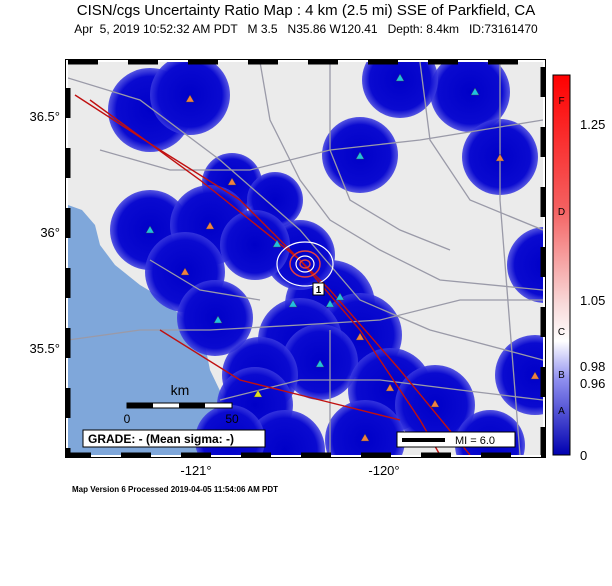 The image size is (612, 586). Describe the element at coordinates (592, 290) in the screenshot. I see `colorbar-ticks: 1.25 1.05 0.98 0.96 0` at that location.